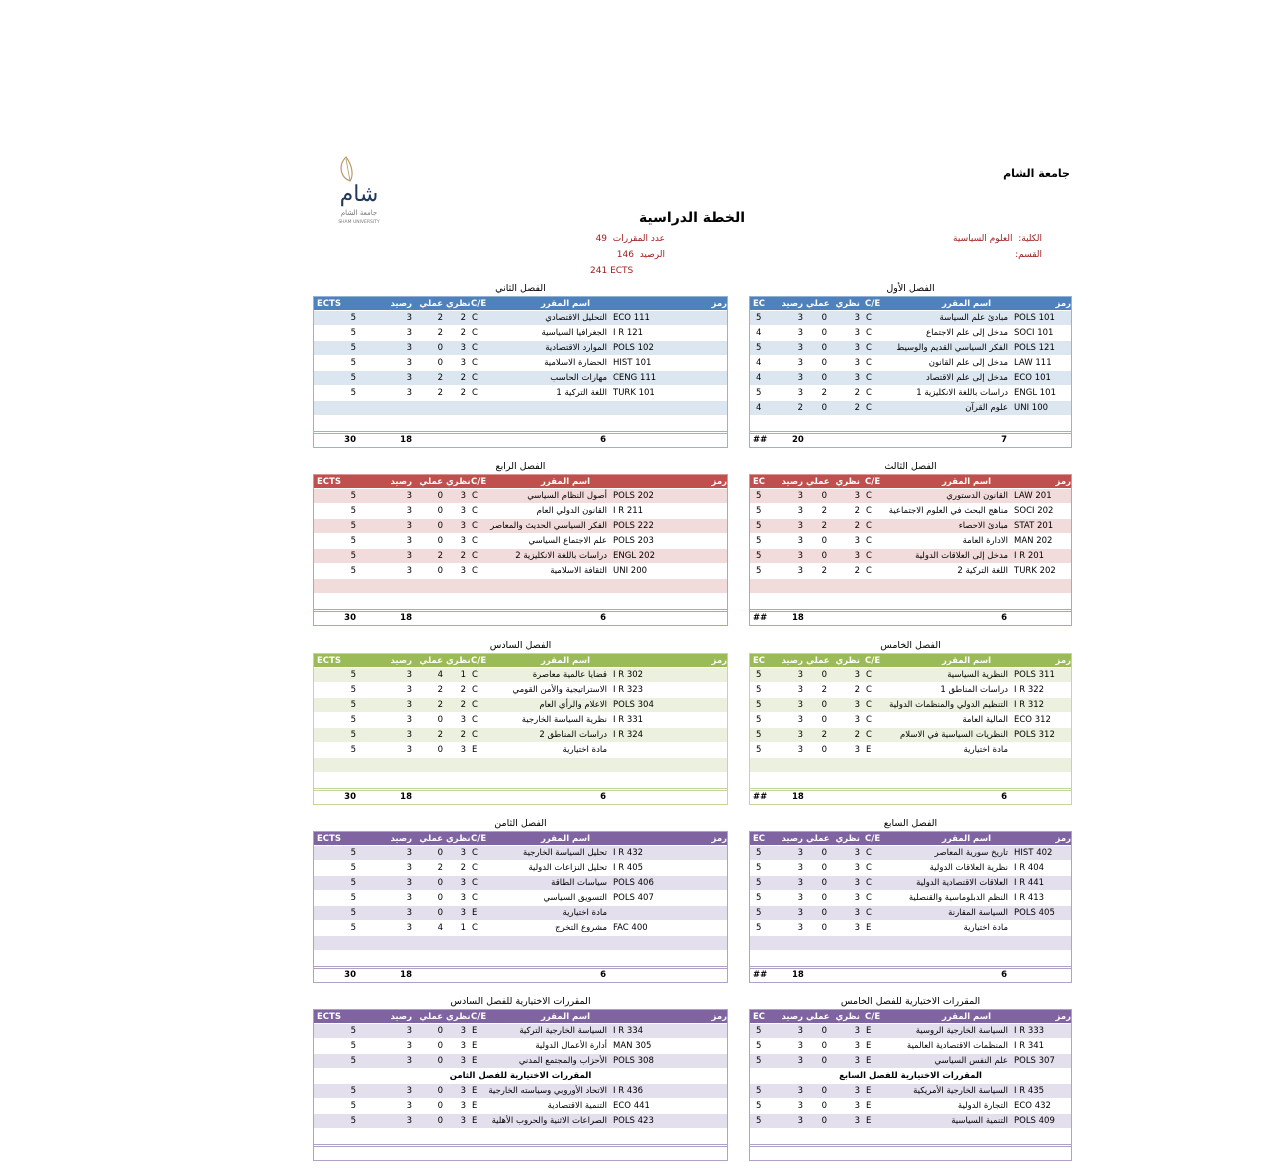 This screenshot has height=1170, width=1275. What do you see at coordinates (1029, 1046) in the screenshot?
I see `course-code: I R 341` at bounding box center [1029, 1046].